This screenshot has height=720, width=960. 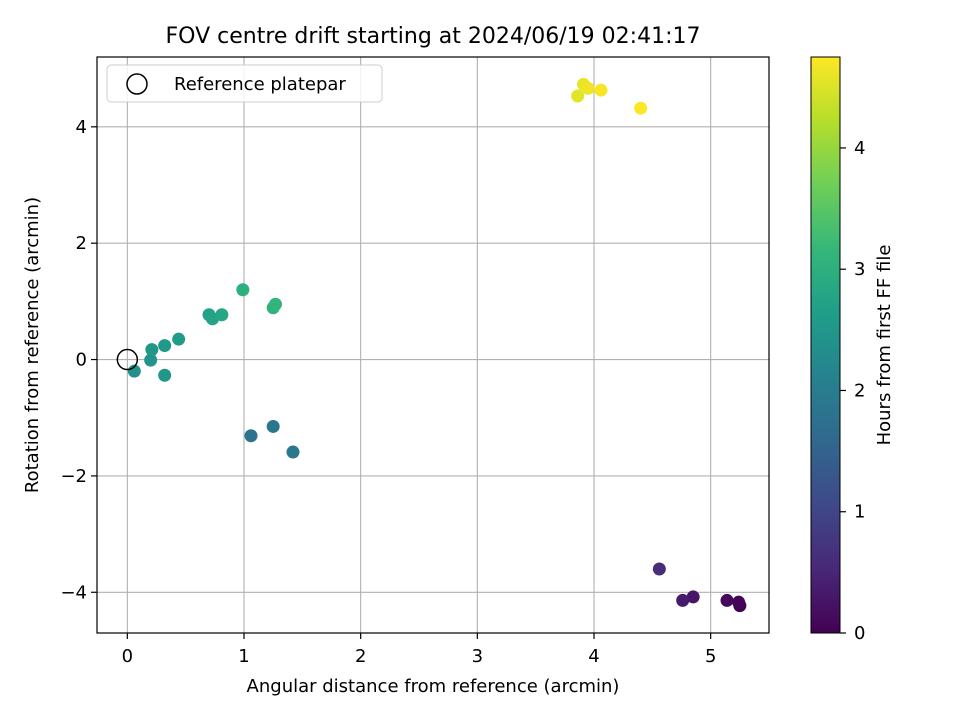 What do you see at coordinates (127, 656) in the screenshot?
I see `x-tick-label: 0` at bounding box center [127, 656].